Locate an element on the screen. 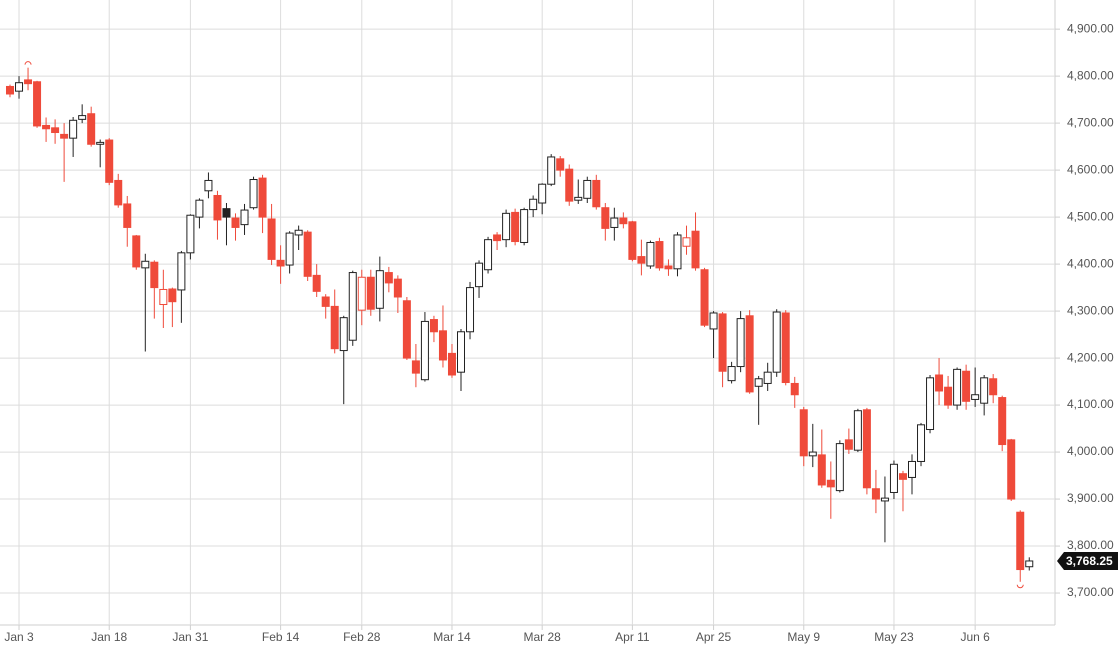  x-tick-label: Jan 3 is located at coordinates (19, 637).